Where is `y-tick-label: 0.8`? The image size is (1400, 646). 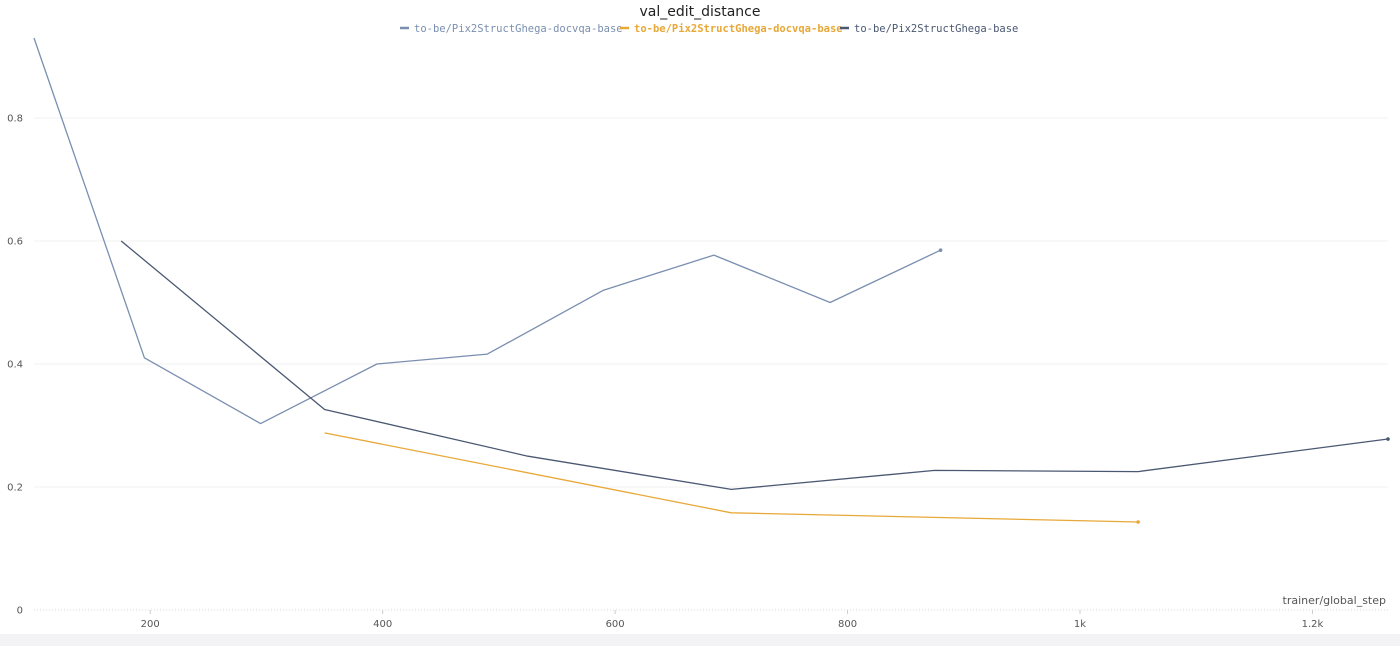
y-tick-label: 0.8 is located at coordinates (15, 118).